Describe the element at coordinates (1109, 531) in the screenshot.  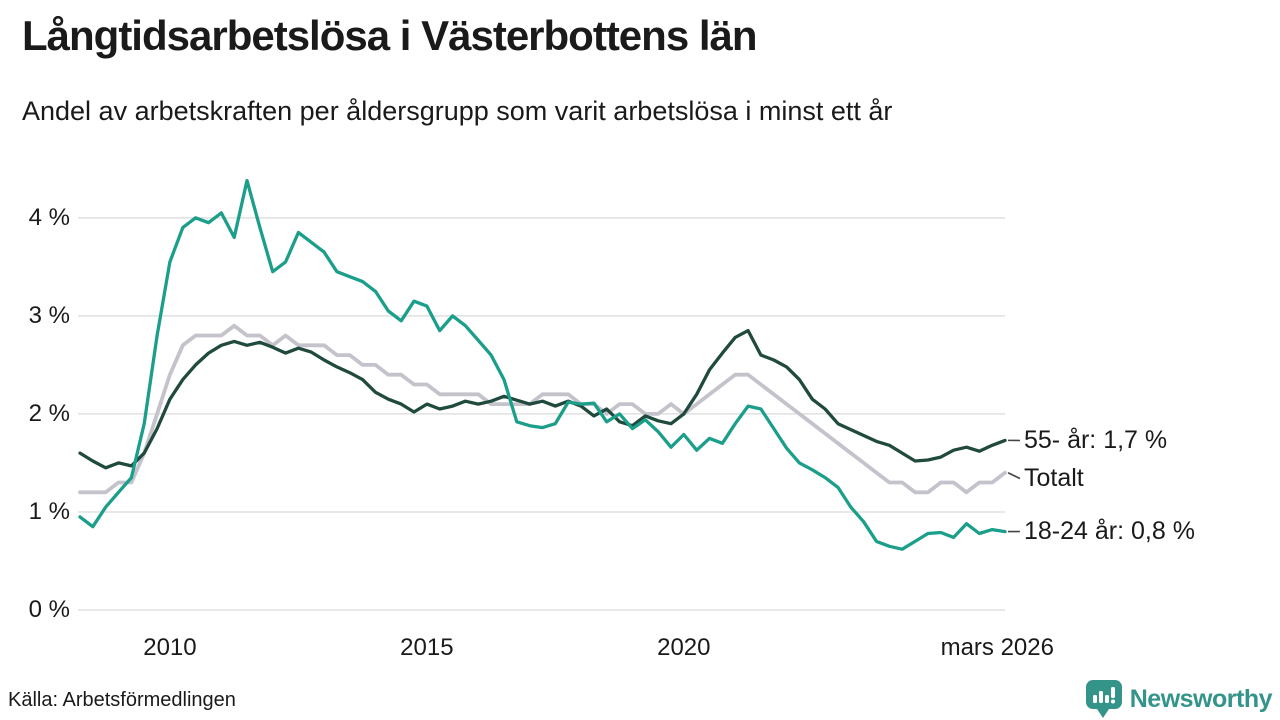
I see `series-label-18-24-ar: 18-24 år: 0,8 %` at that location.